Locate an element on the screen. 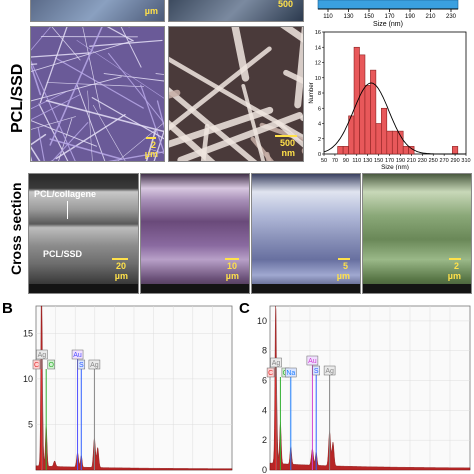  y-tick-label: 0 is located at coordinates (264, 469).